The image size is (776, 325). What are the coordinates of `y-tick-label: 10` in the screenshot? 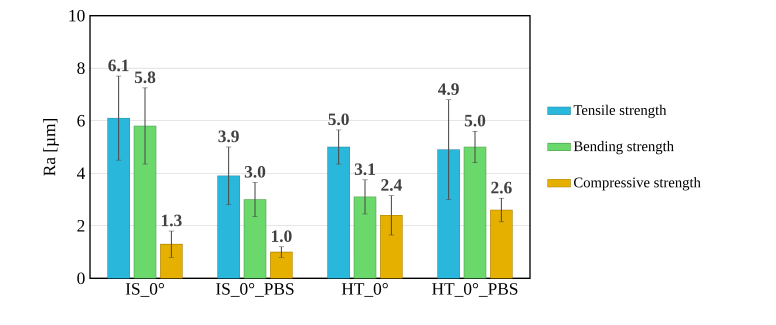 It's located at (77, 16).